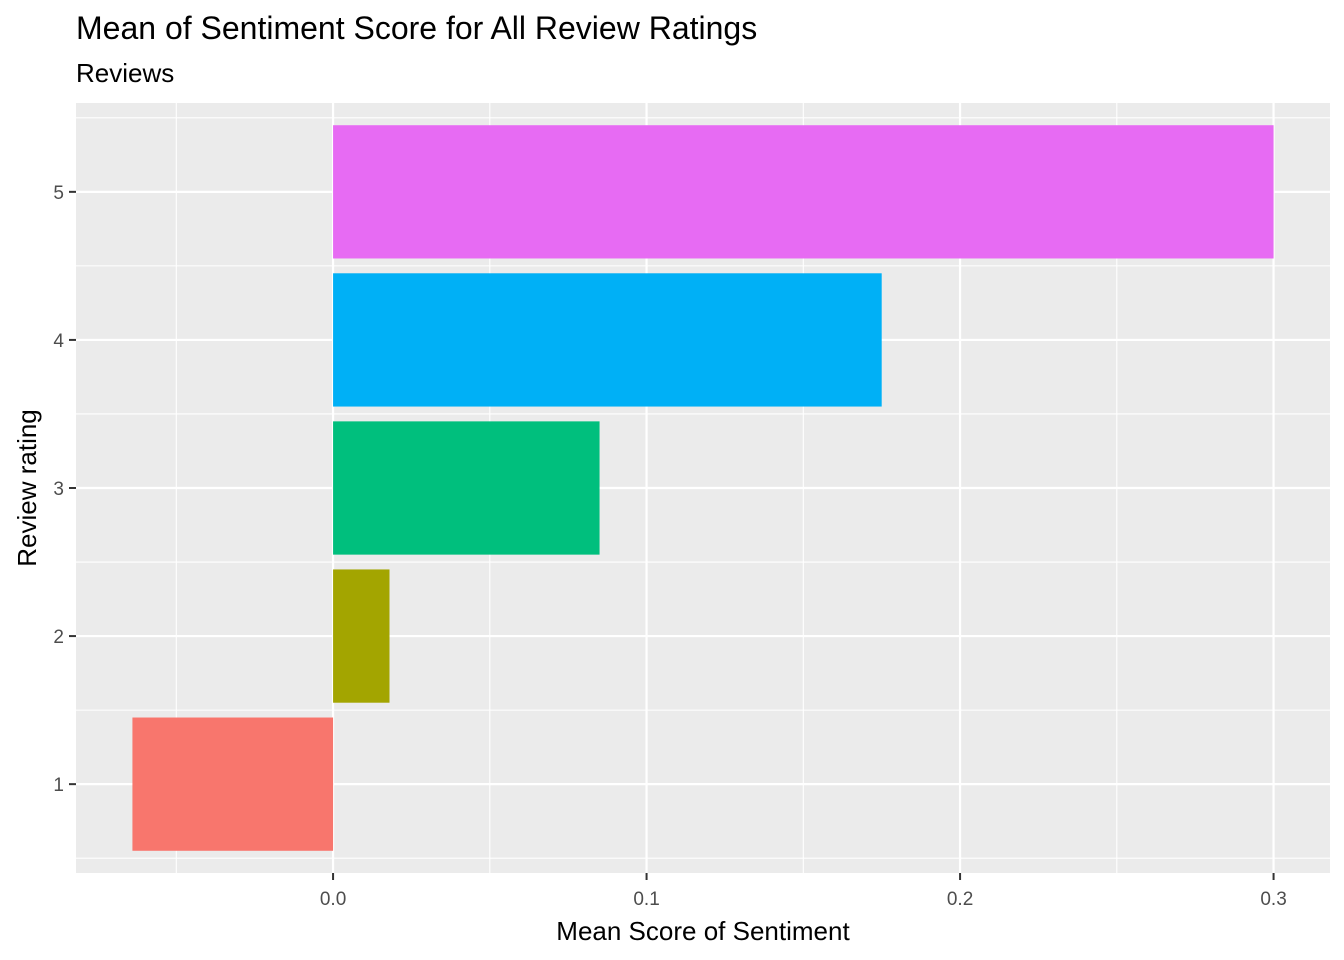 This screenshot has height=960, width=1344. What do you see at coordinates (125, 73) in the screenshot?
I see `chart-subtitle: Reviews` at bounding box center [125, 73].